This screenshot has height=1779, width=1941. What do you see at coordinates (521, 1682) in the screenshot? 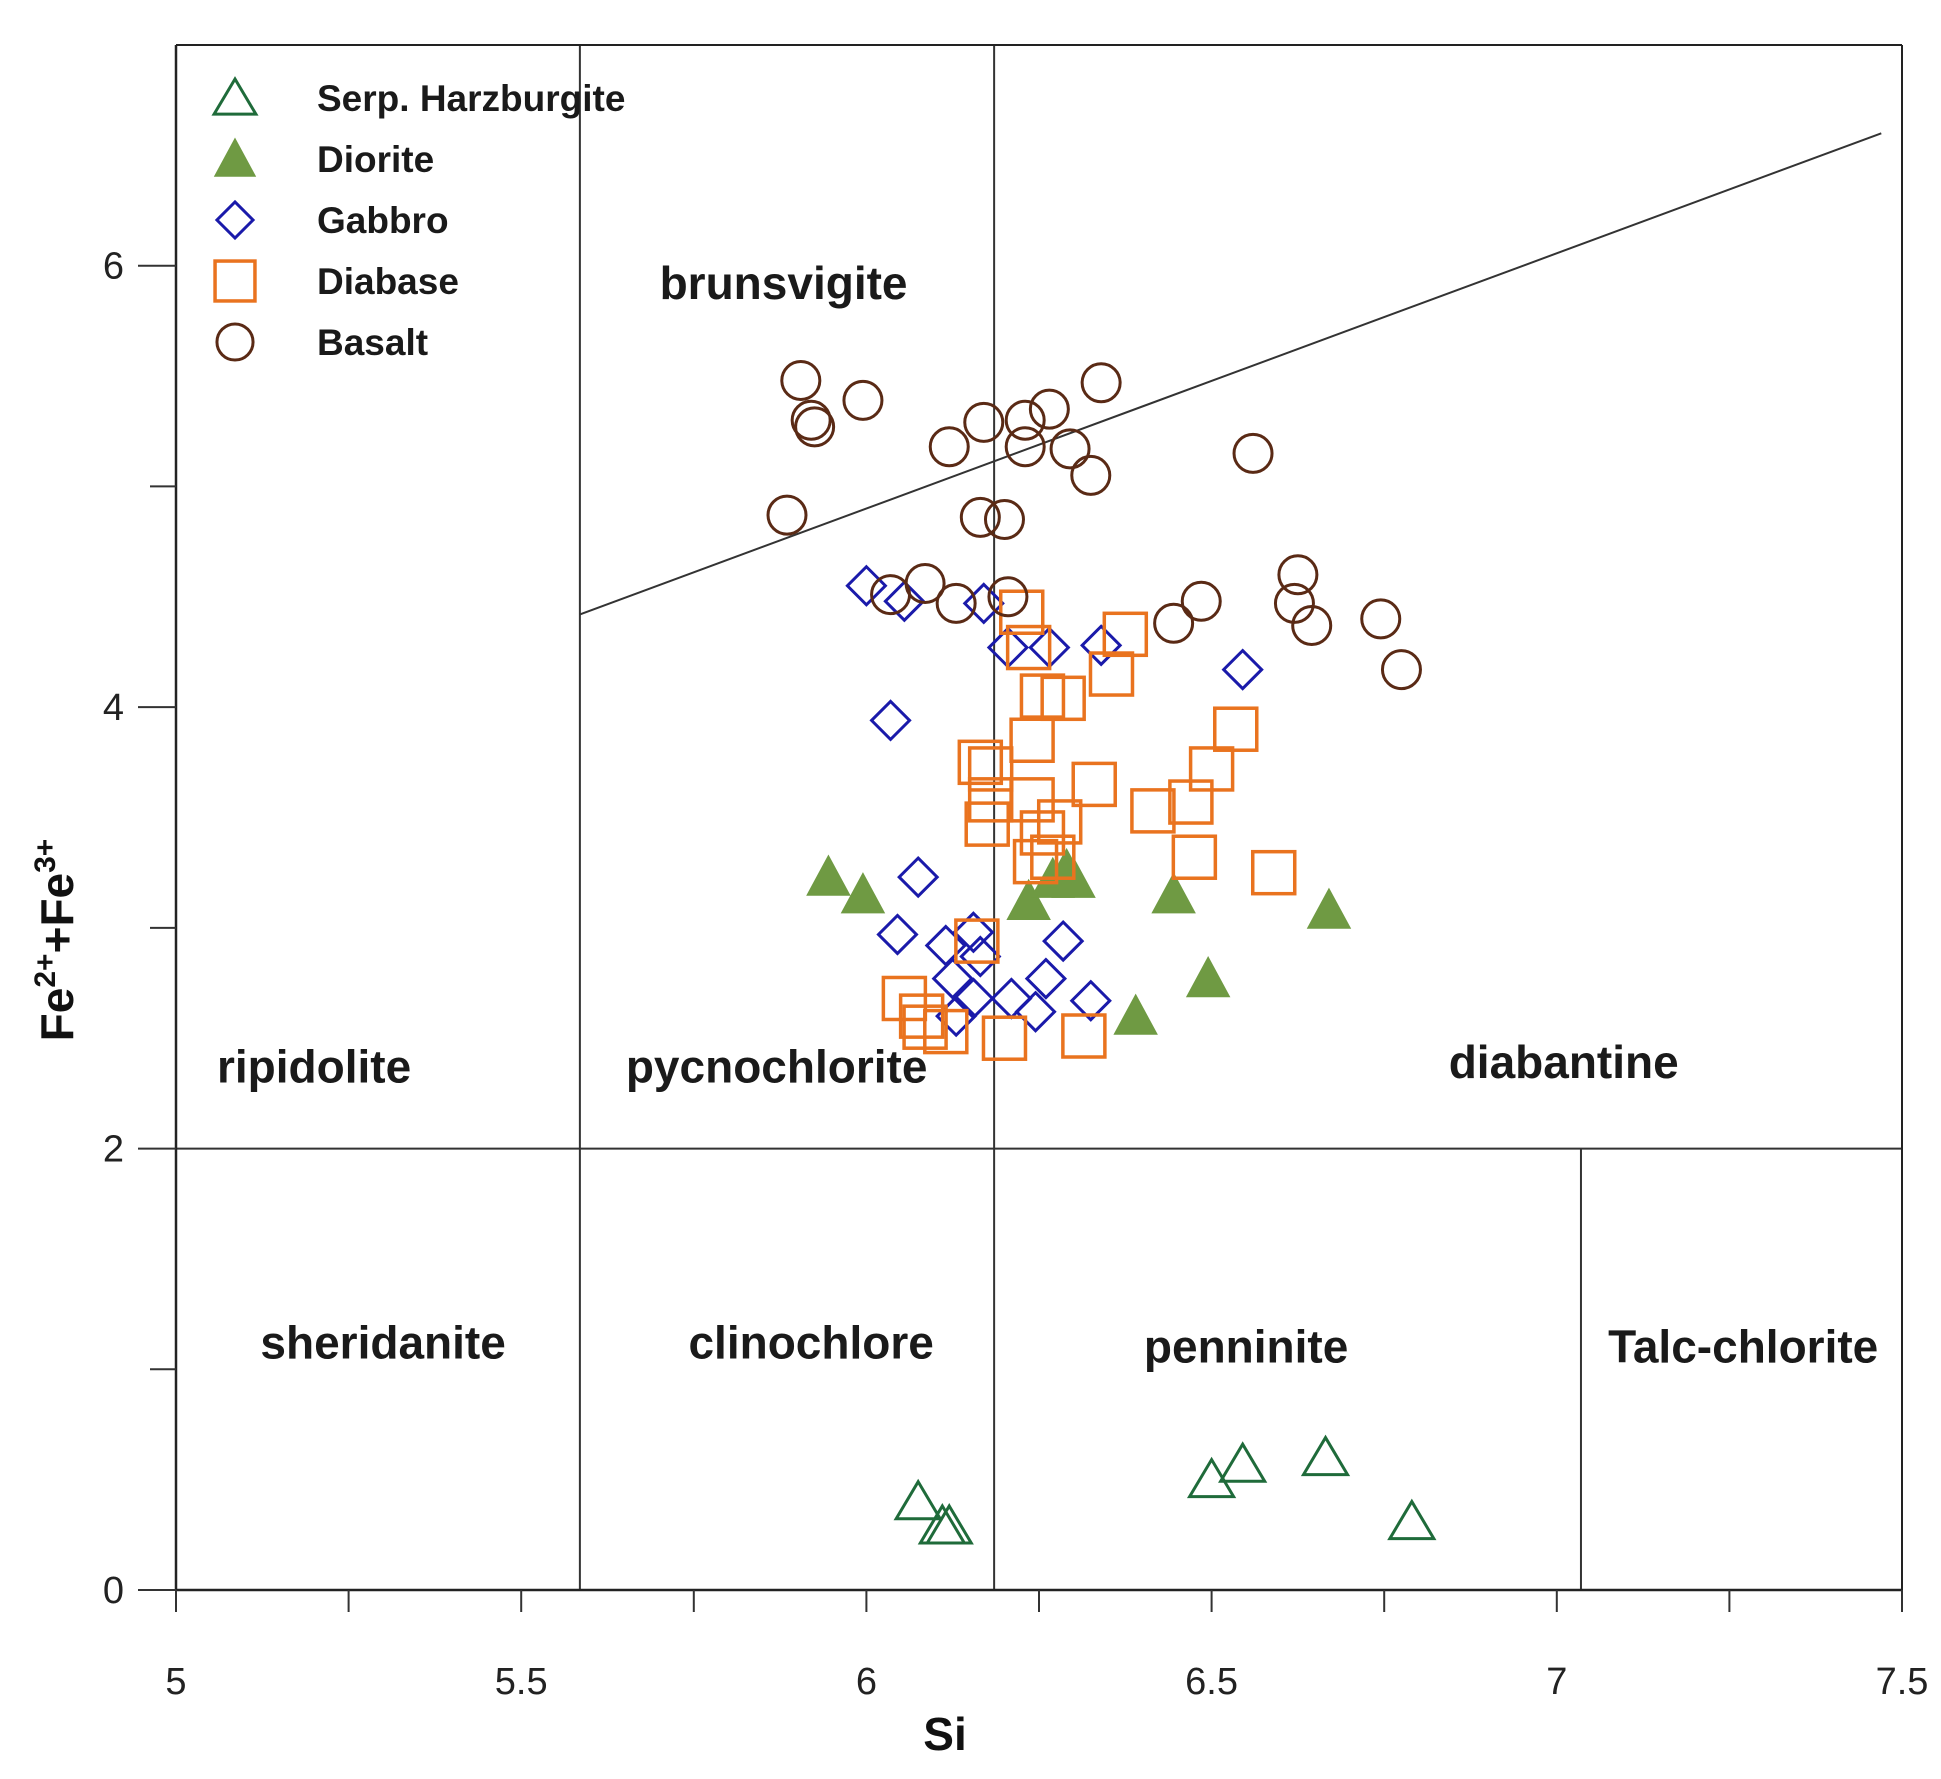
I see `x-tick-label-1: 5.5` at bounding box center [521, 1682].